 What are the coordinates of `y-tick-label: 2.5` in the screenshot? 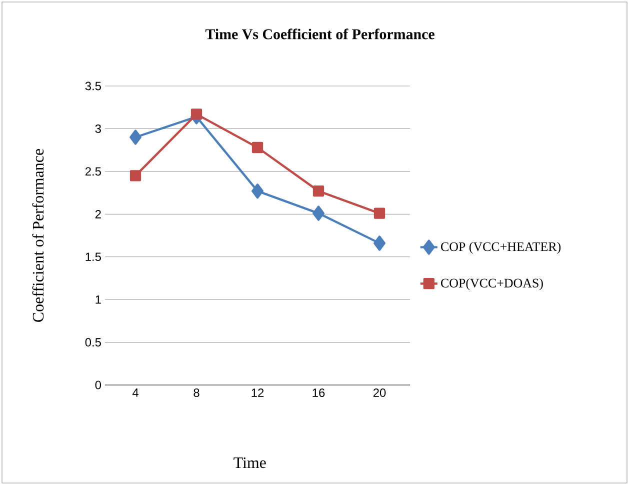 It's located at (93, 171).